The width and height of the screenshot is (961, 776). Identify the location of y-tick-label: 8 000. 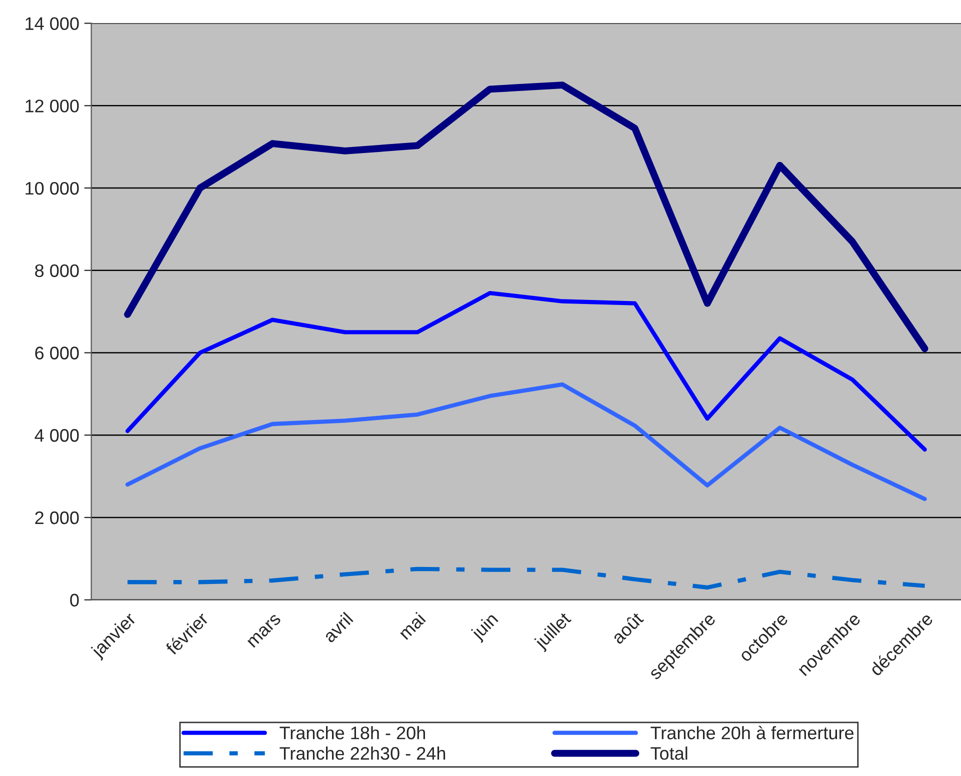
(57, 271).